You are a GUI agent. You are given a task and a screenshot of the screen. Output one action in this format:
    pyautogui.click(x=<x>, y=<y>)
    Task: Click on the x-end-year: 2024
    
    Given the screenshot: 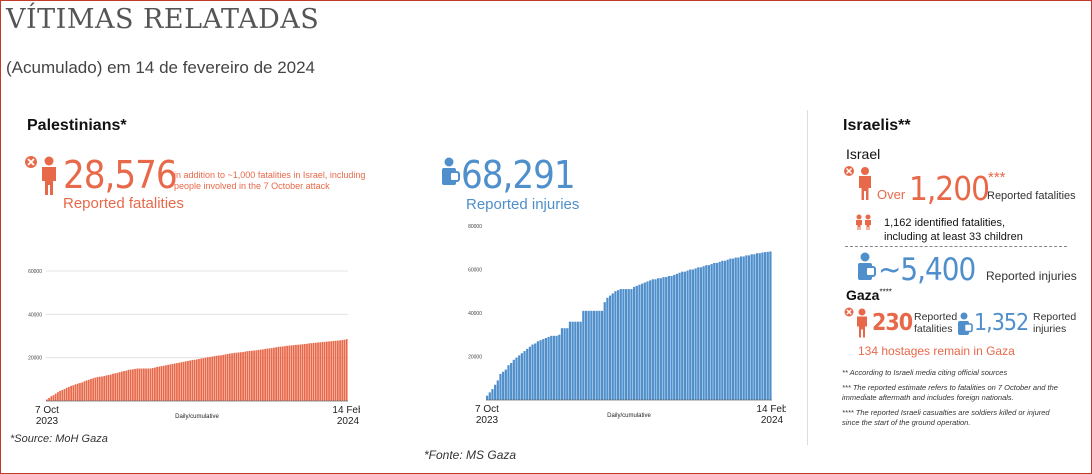 What is the action you would take?
    pyautogui.click(x=772, y=420)
    